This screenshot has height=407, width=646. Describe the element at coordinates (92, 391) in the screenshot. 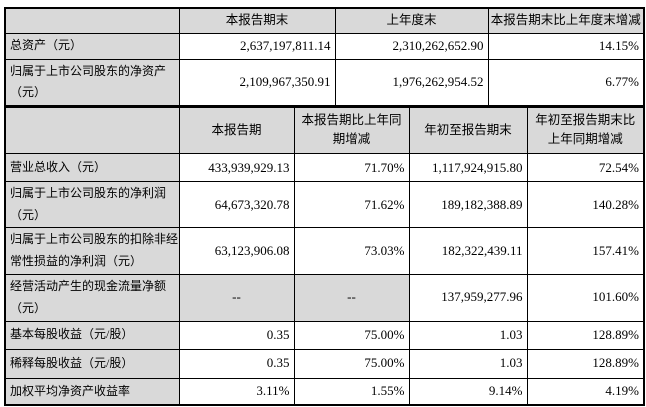

I see `row-label: 加权平均净资产收益率` at that location.